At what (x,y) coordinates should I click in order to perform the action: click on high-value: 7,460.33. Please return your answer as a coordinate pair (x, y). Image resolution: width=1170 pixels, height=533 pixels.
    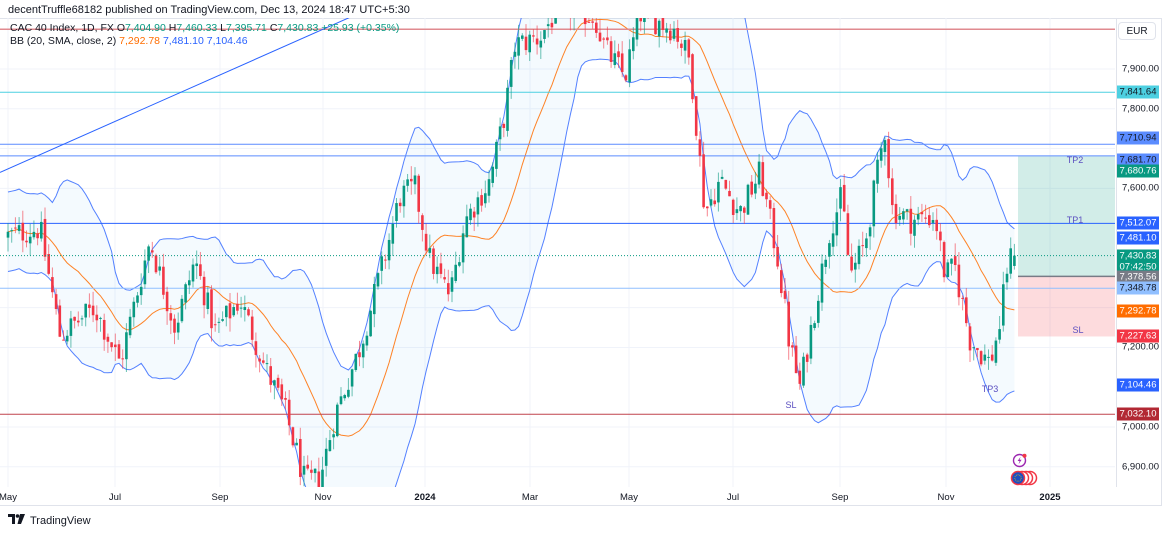
    Looking at the image, I should click on (197, 28).